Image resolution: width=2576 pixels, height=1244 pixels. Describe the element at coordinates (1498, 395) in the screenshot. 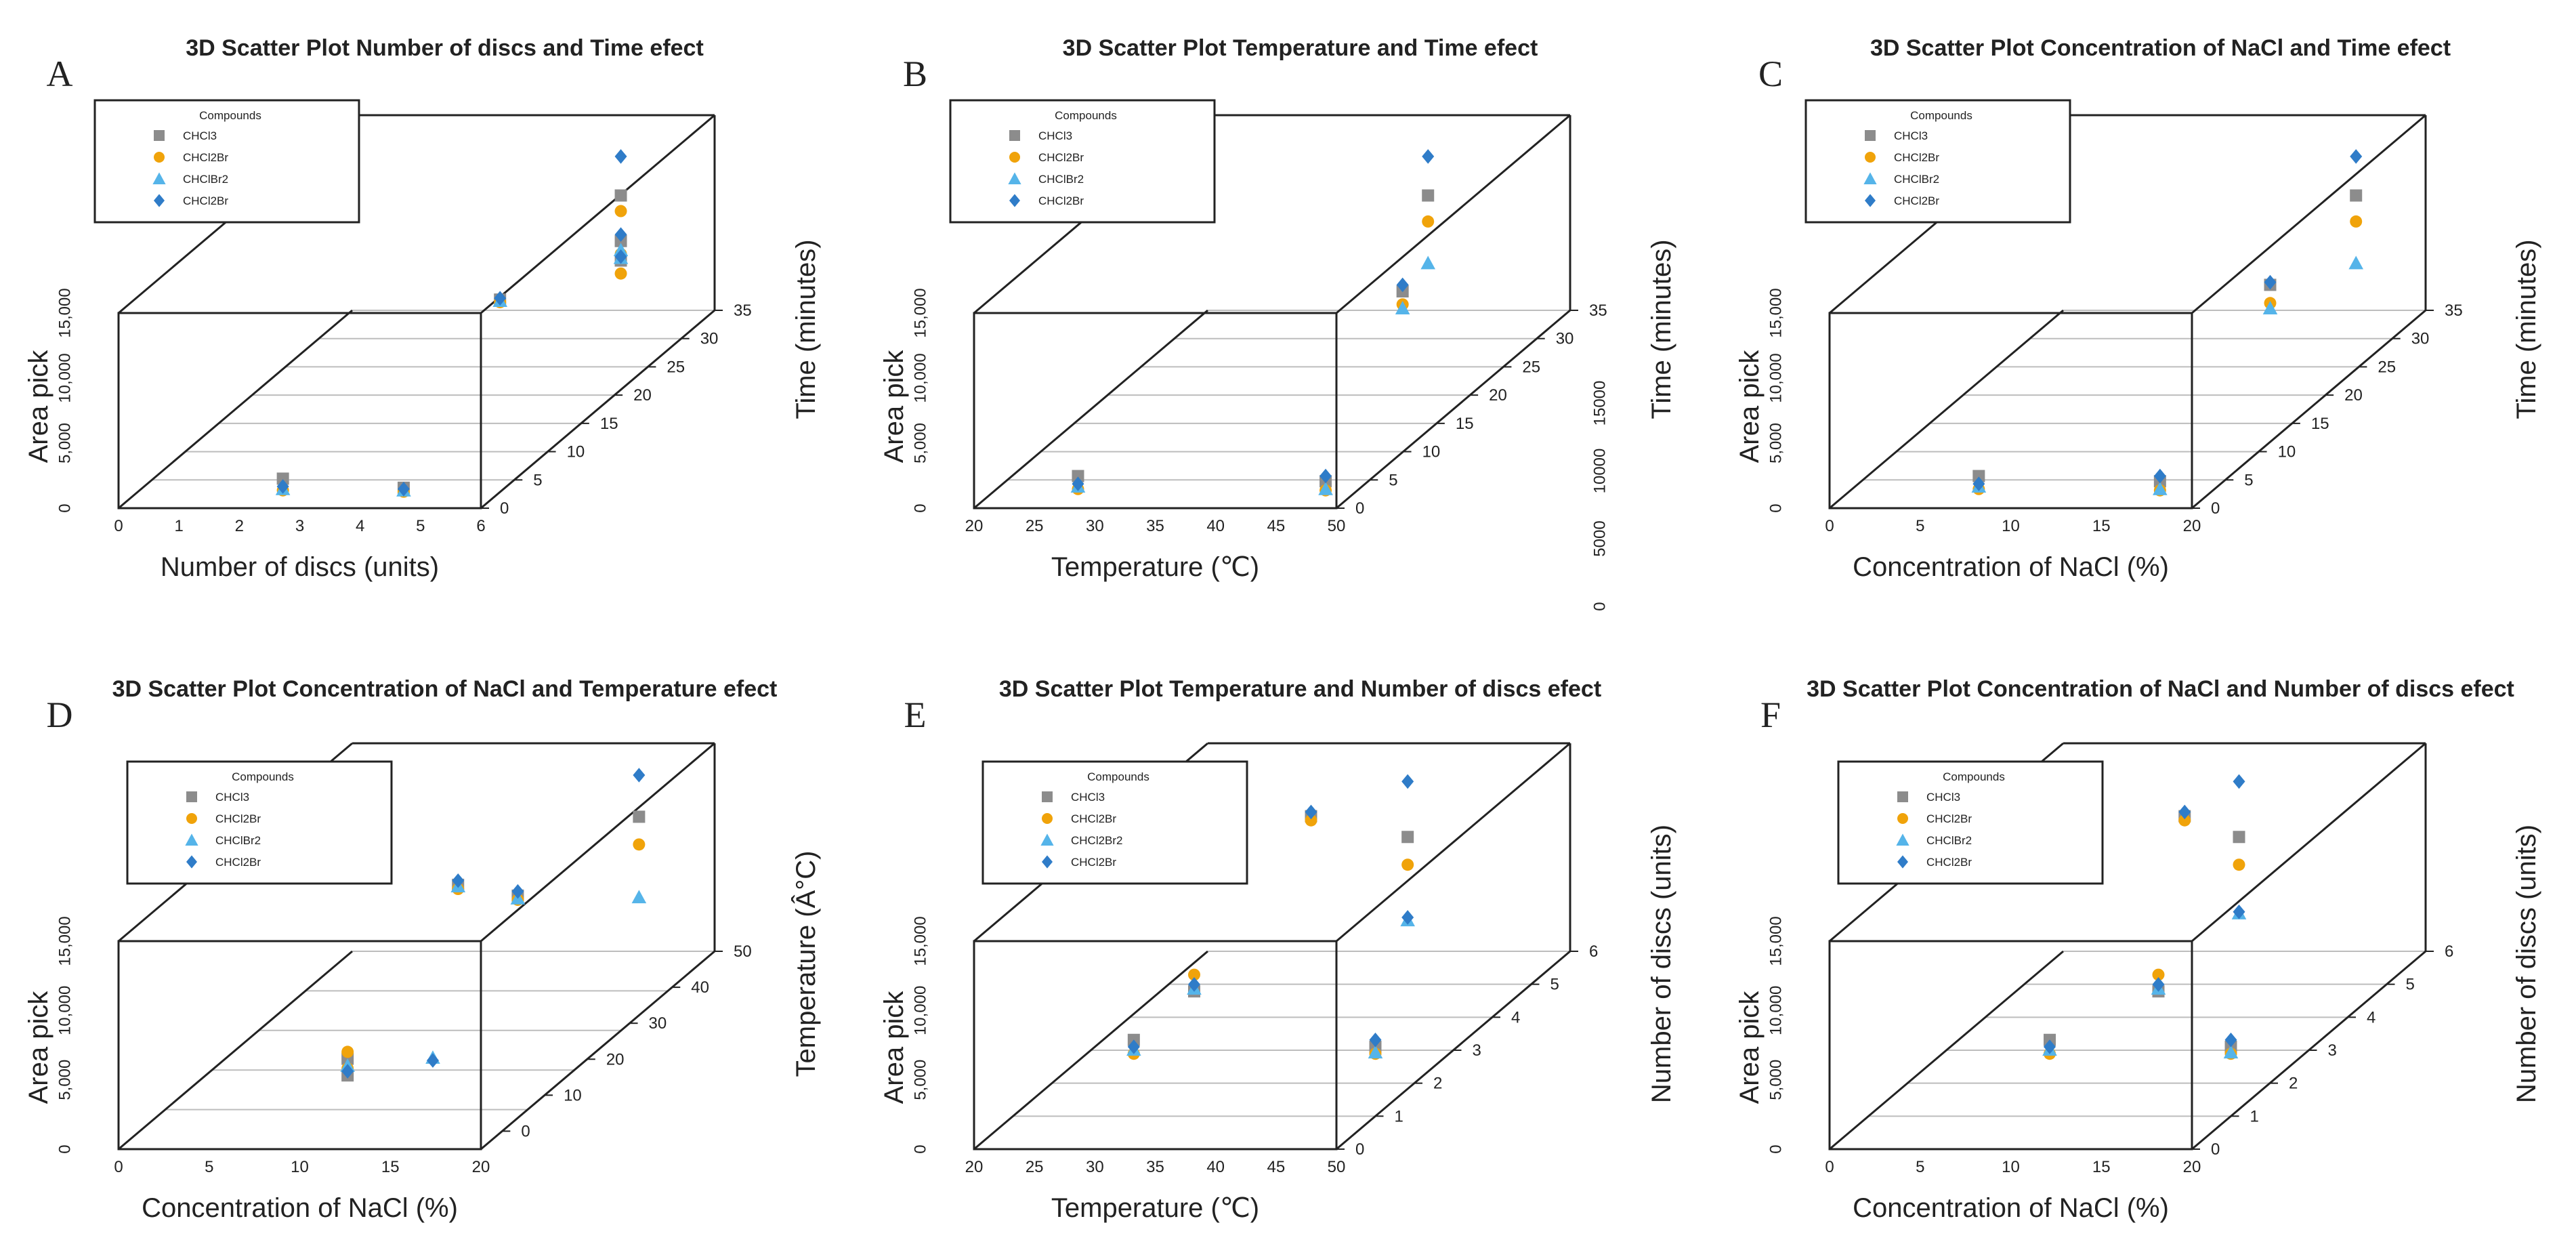

I see `y-tick-label: 20` at that location.